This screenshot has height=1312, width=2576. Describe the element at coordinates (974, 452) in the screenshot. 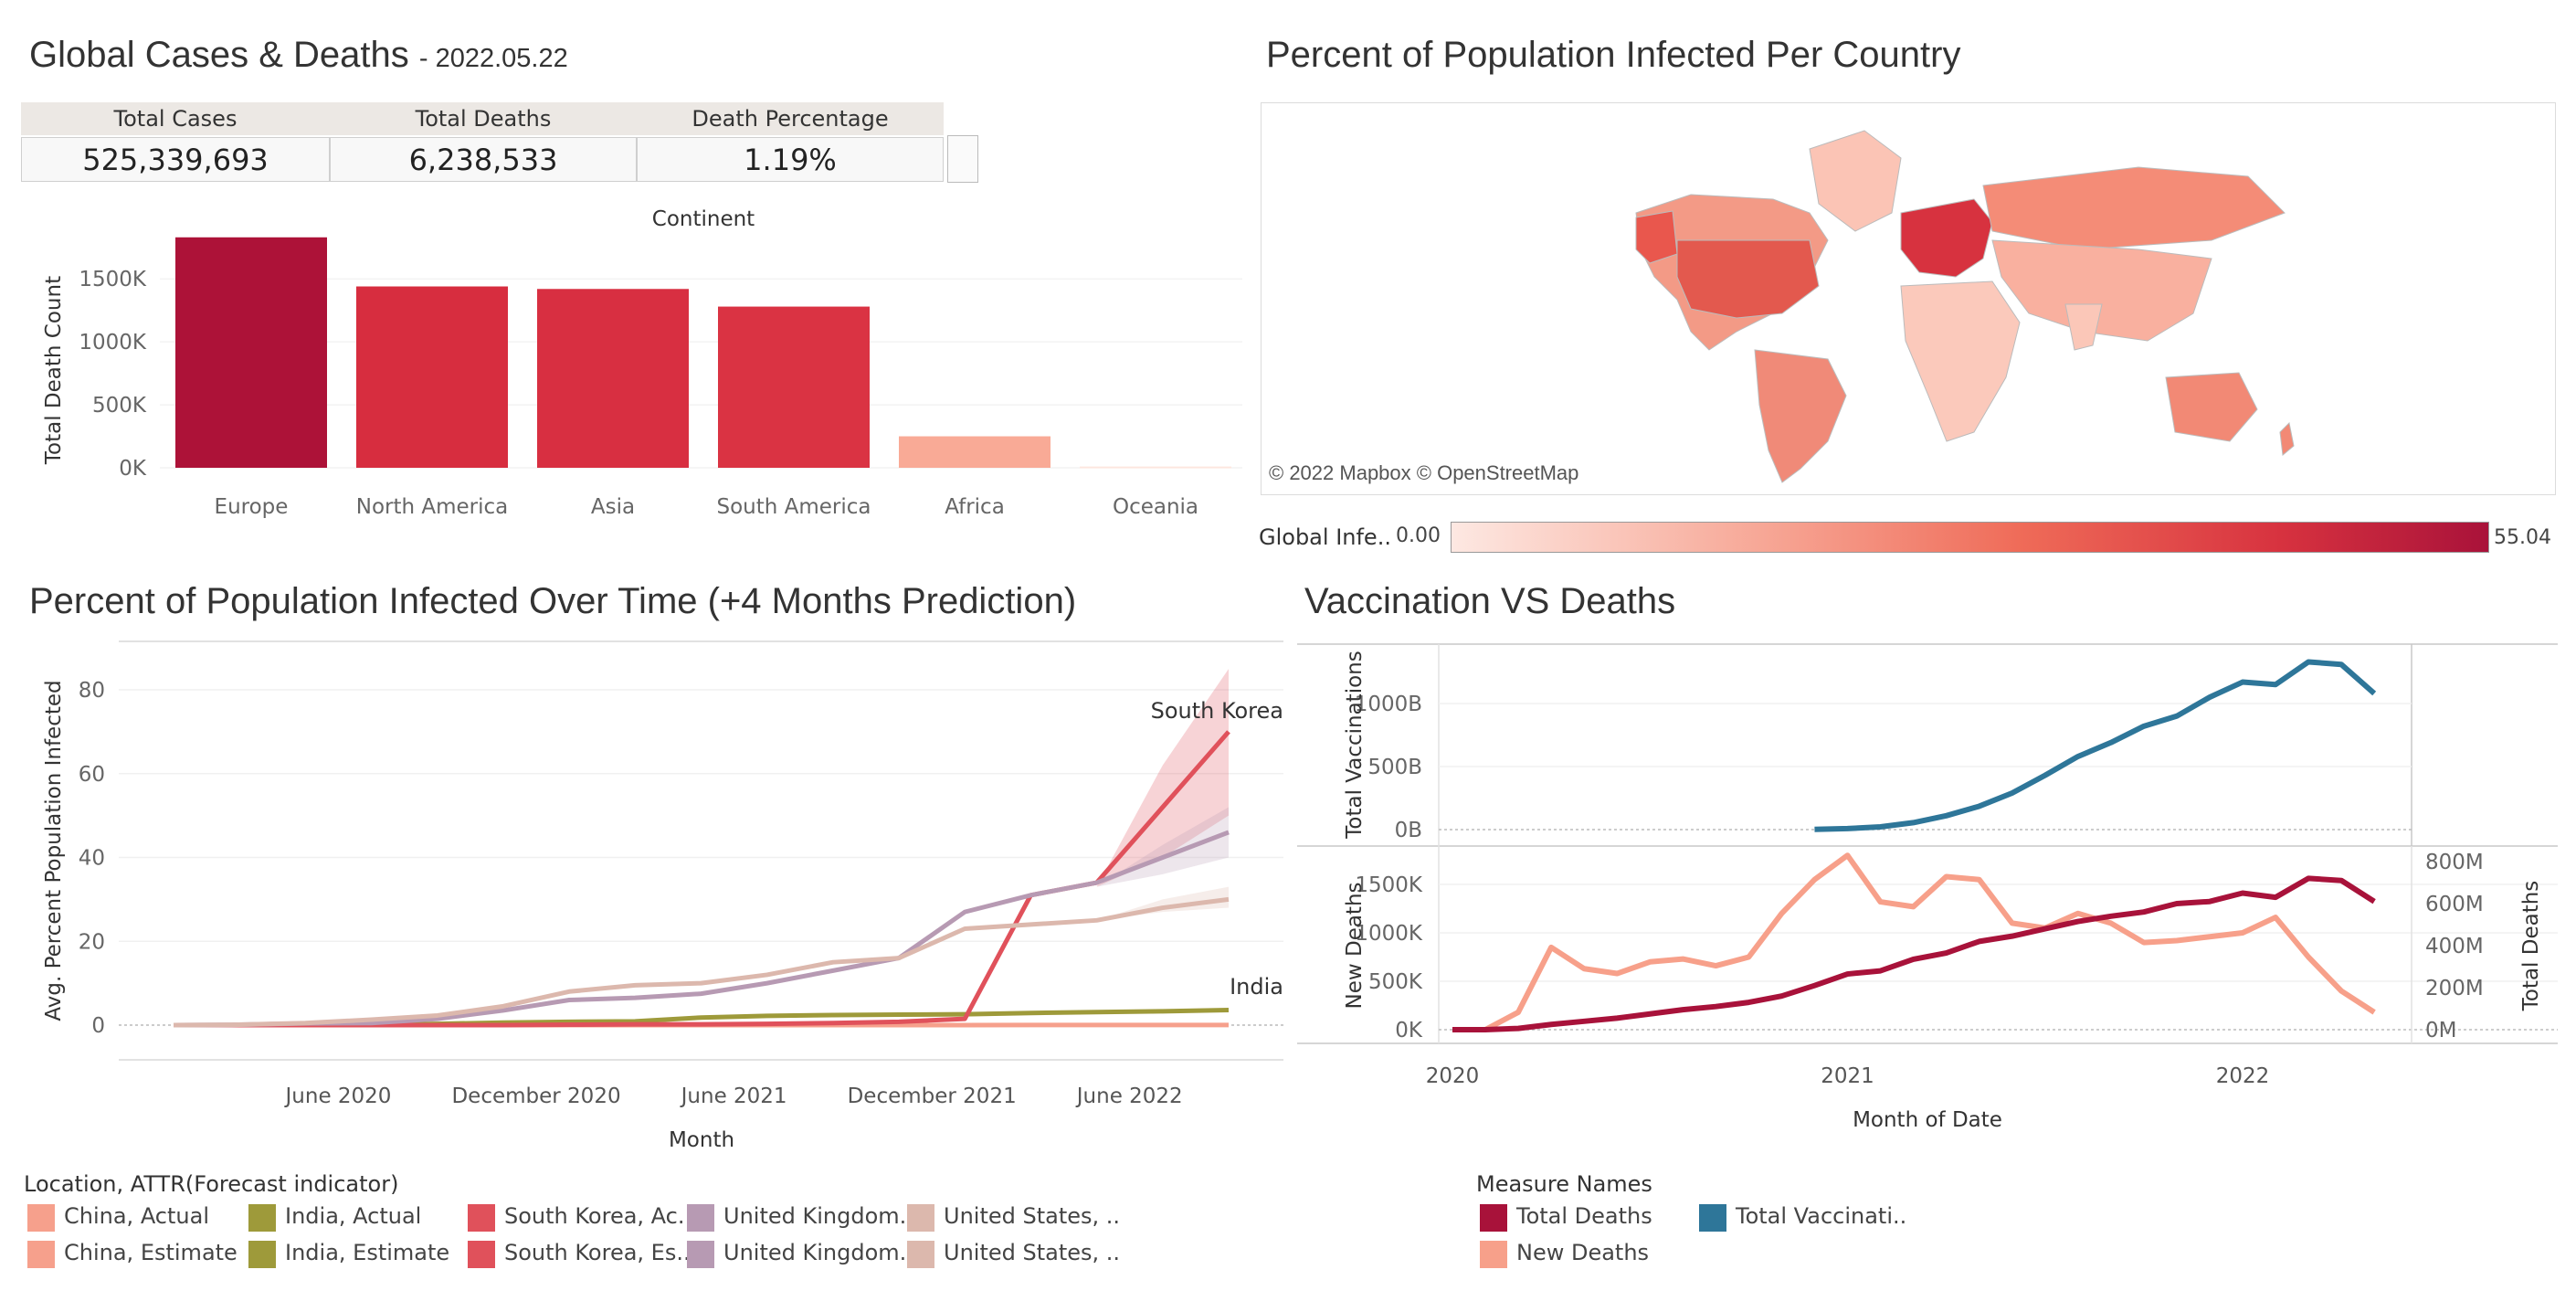

I see `bar-africa` at that location.